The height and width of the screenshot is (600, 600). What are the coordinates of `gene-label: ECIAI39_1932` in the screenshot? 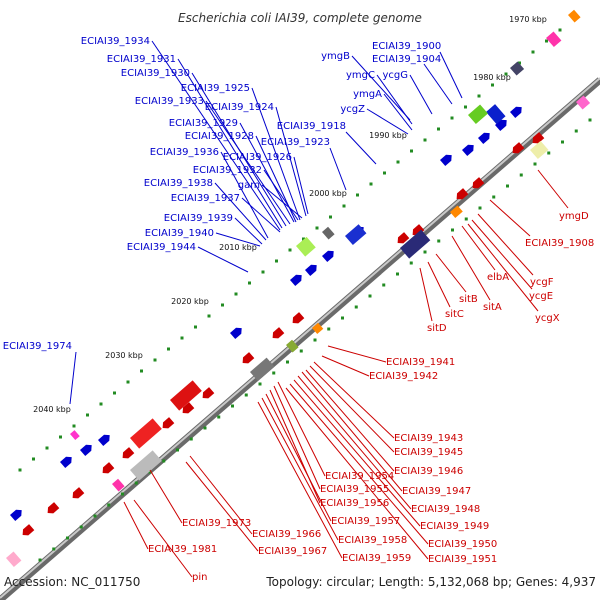 It's located at (227, 170).